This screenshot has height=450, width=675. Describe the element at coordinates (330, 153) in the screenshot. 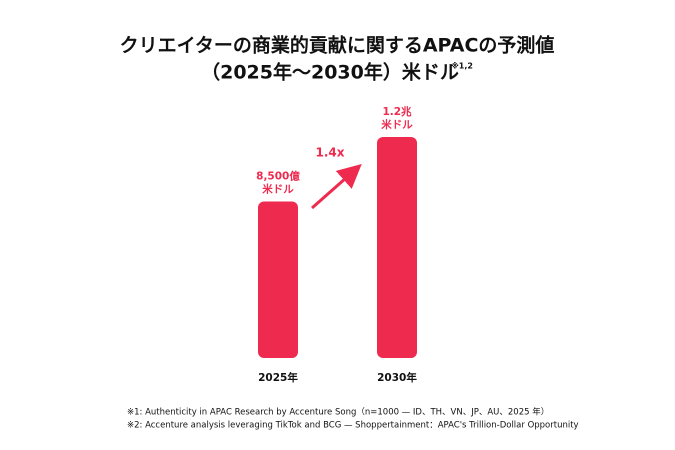

I see `annotation: 1.4x` at that location.